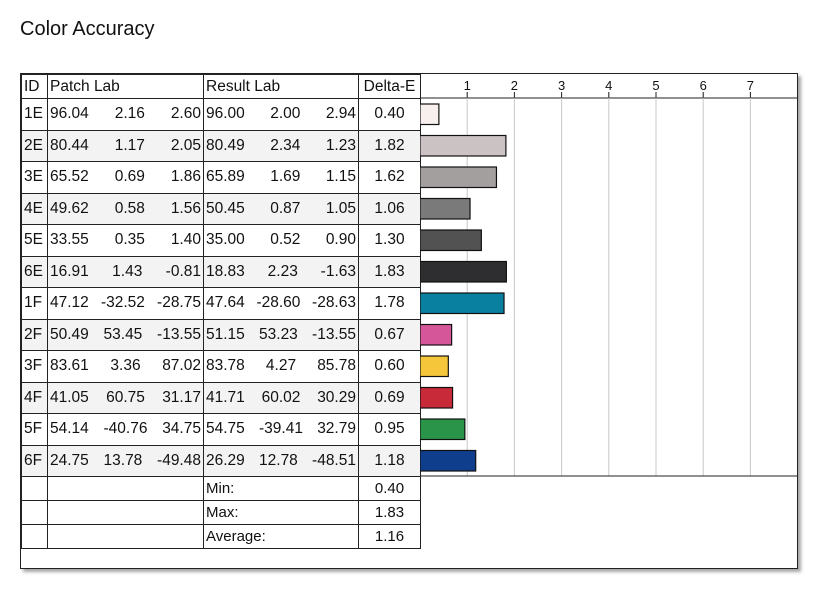  I want to click on result-lab-value: 2.00, so click(285, 114).